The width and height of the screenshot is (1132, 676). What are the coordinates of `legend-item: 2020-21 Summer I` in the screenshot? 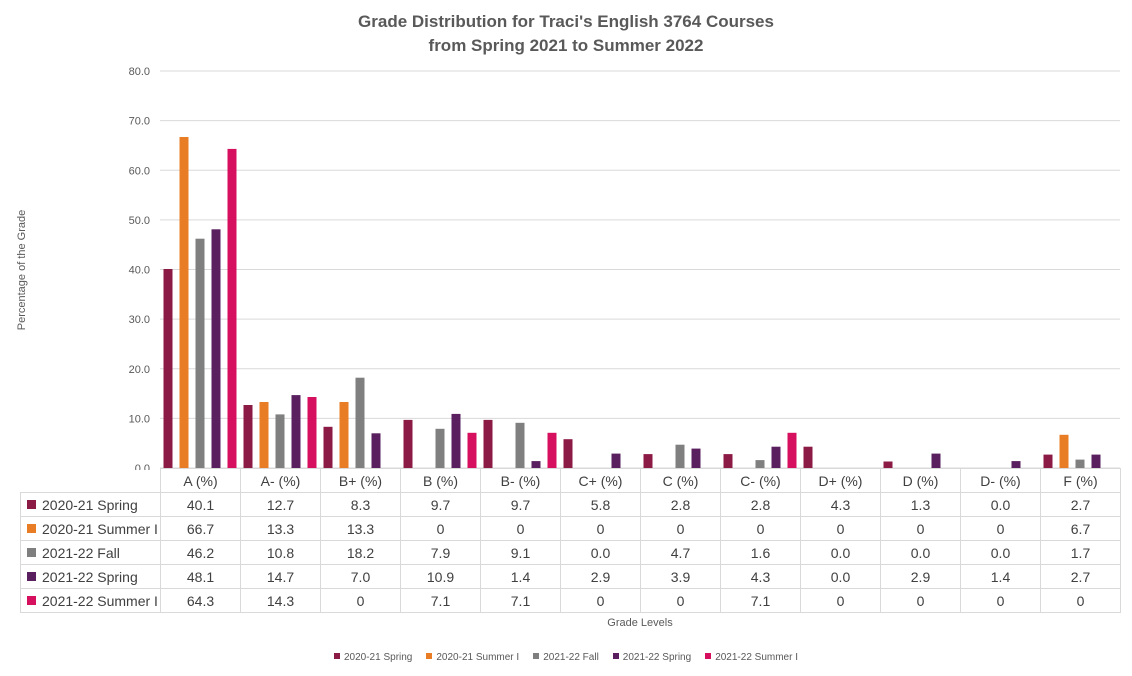 It's located at (472, 657).